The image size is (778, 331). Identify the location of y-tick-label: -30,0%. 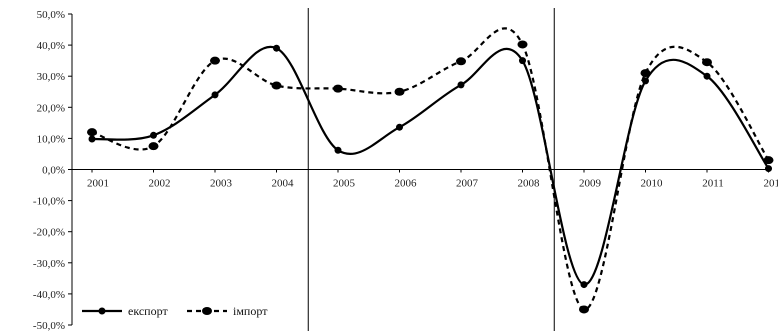
(49, 264).